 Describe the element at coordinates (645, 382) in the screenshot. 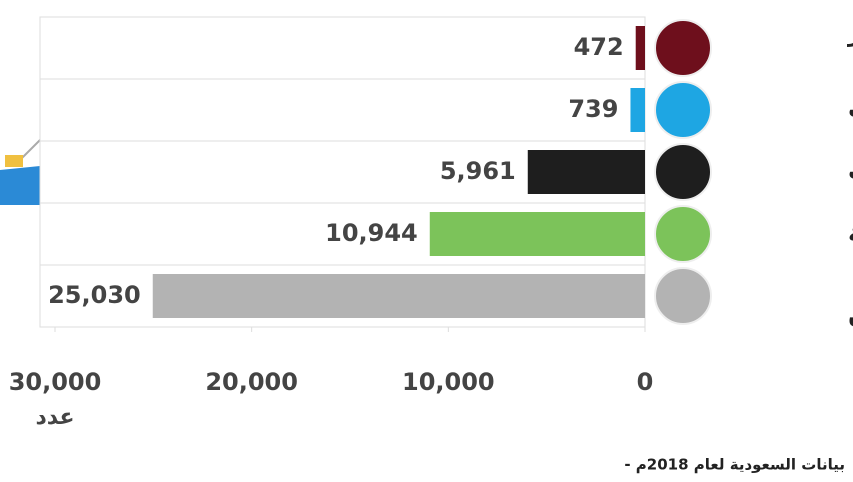

I see `x-tick-label: 0` at that location.